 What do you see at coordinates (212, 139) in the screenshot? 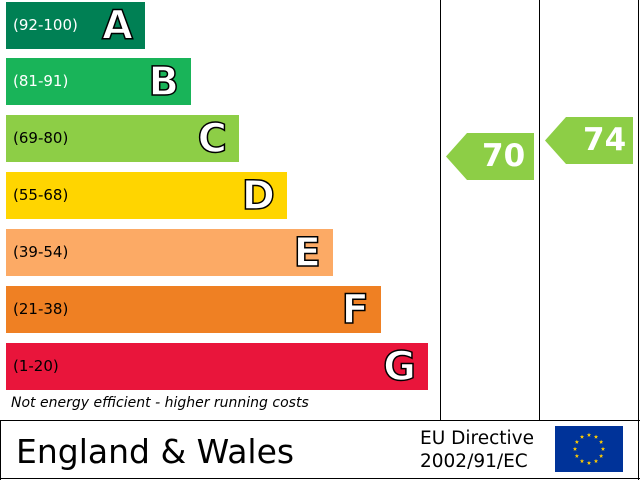
I see `band-letter: C` at bounding box center [212, 139].